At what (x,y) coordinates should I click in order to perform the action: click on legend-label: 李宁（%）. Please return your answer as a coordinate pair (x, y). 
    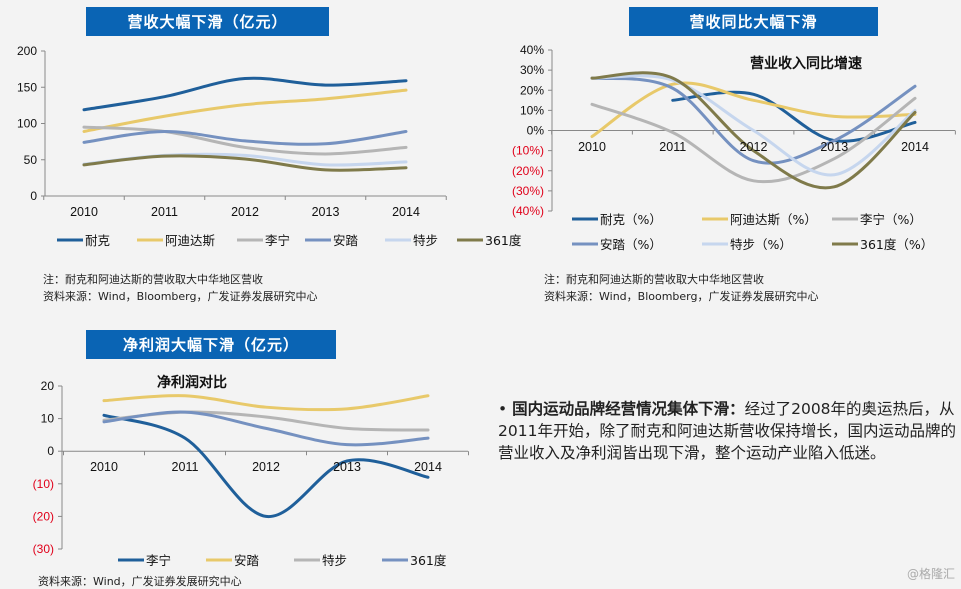
    Looking at the image, I should click on (891, 219).